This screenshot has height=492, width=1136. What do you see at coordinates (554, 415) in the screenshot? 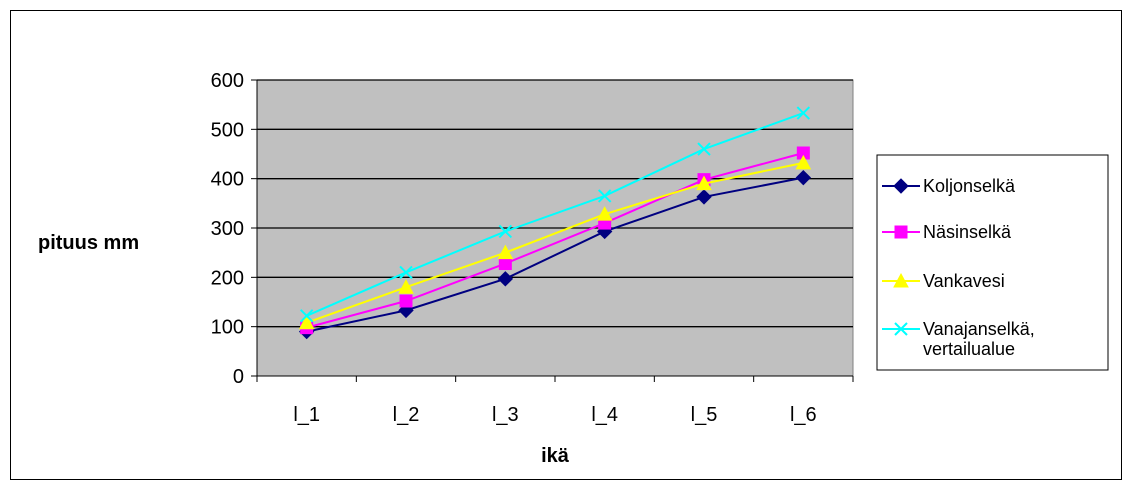
I see `x-tick-labels: l_1 l_2 l_3 l_4 l_5 l_6` at bounding box center [554, 415].